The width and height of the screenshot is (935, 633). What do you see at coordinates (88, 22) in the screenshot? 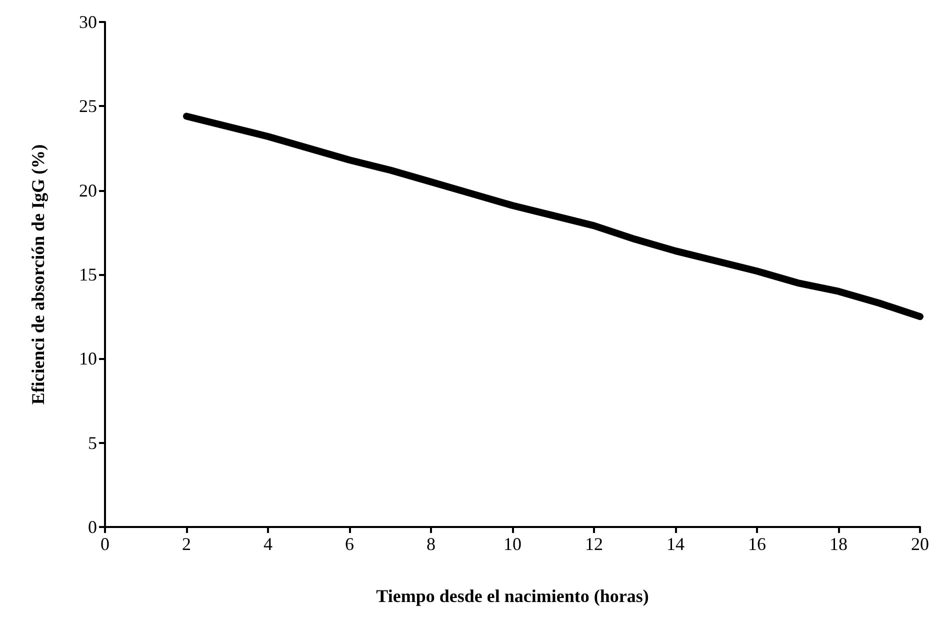
I see `y-tick-label: 30` at bounding box center [88, 22].